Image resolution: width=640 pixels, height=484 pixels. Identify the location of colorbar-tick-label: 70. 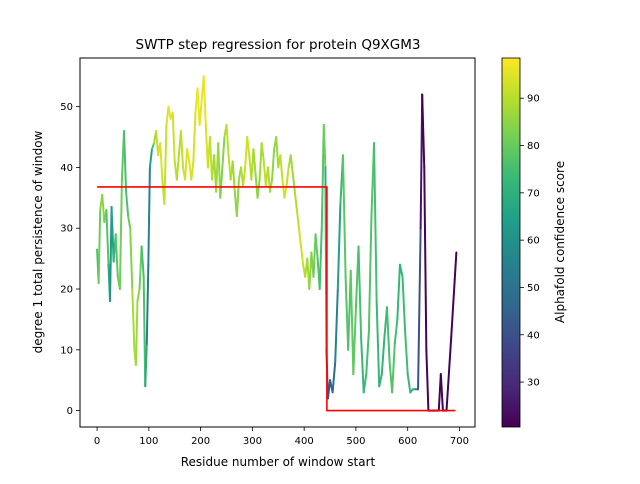
(533, 193).